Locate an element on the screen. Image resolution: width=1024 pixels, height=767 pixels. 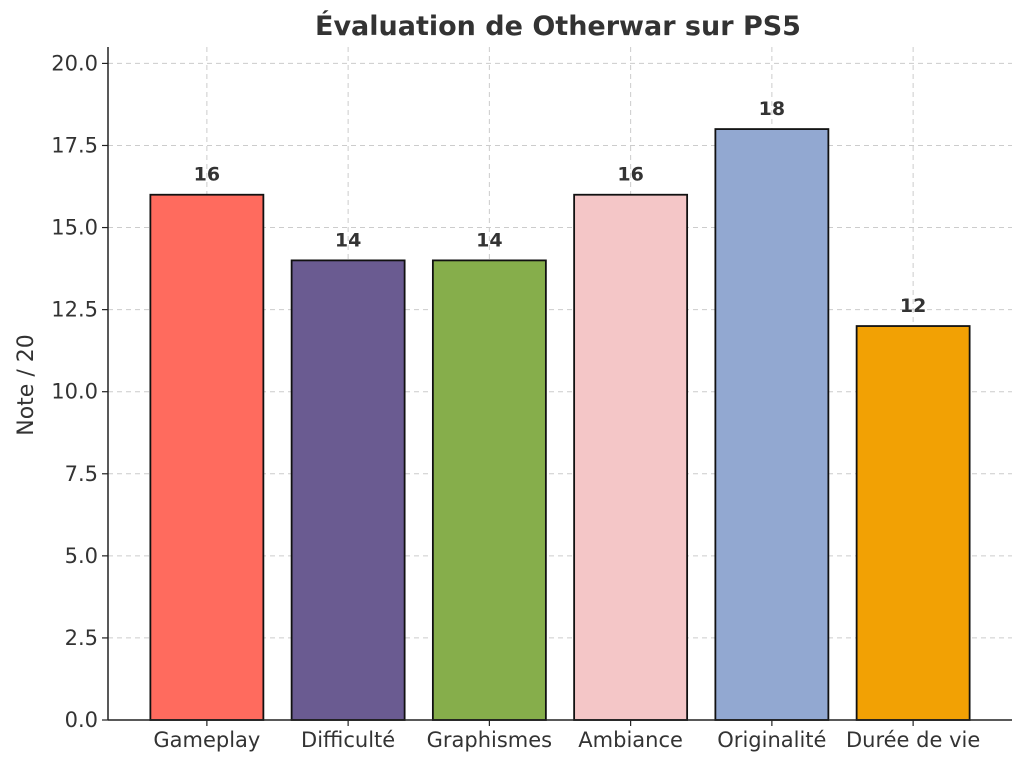
y-tick-label: 20.0 is located at coordinates (74, 63).